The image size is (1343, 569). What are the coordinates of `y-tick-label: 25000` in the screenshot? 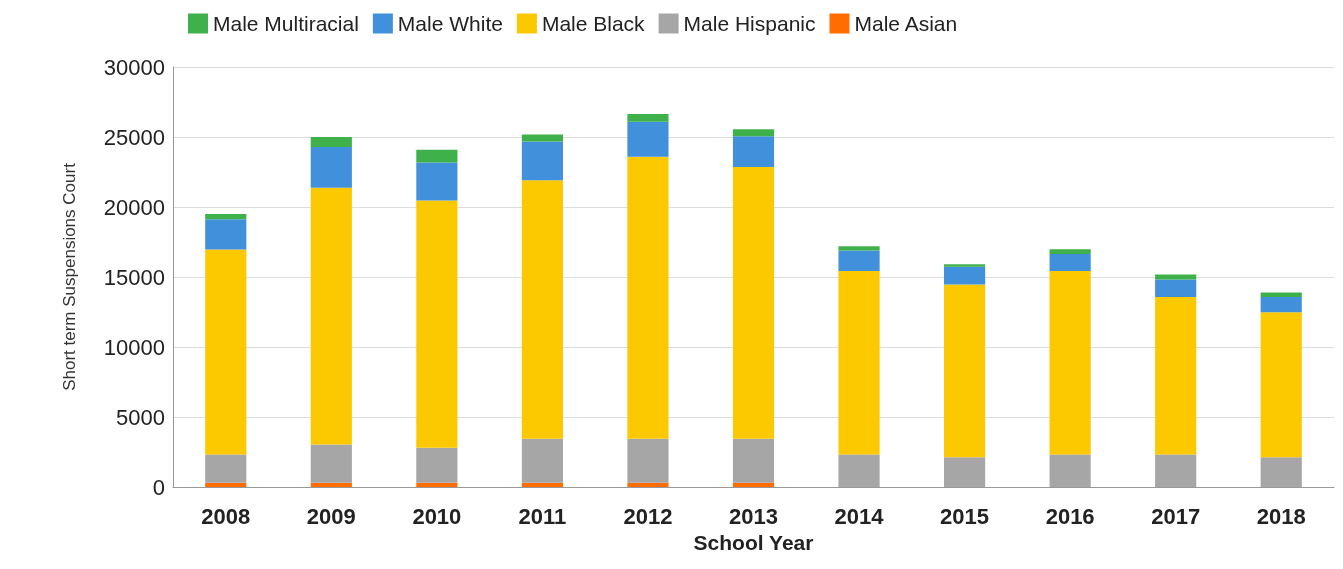 It's located at (134, 137).